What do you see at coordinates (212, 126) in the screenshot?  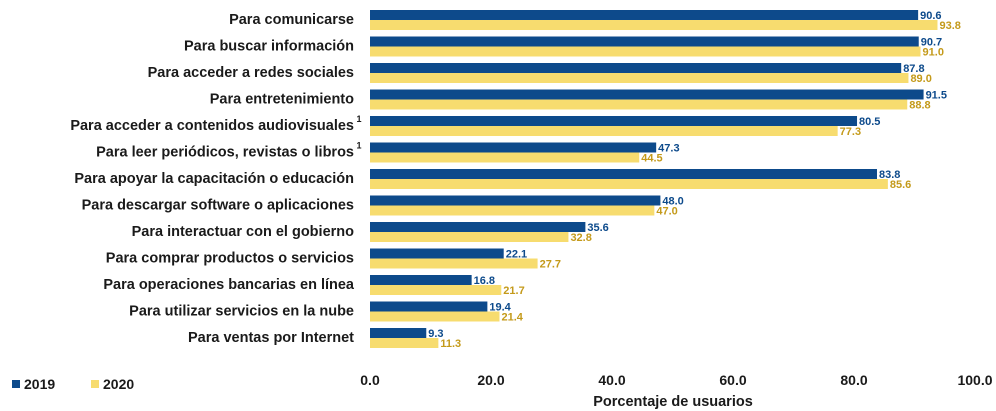 I see `category-label: Para acceder a contenidos audiovisuales` at bounding box center [212, 126].